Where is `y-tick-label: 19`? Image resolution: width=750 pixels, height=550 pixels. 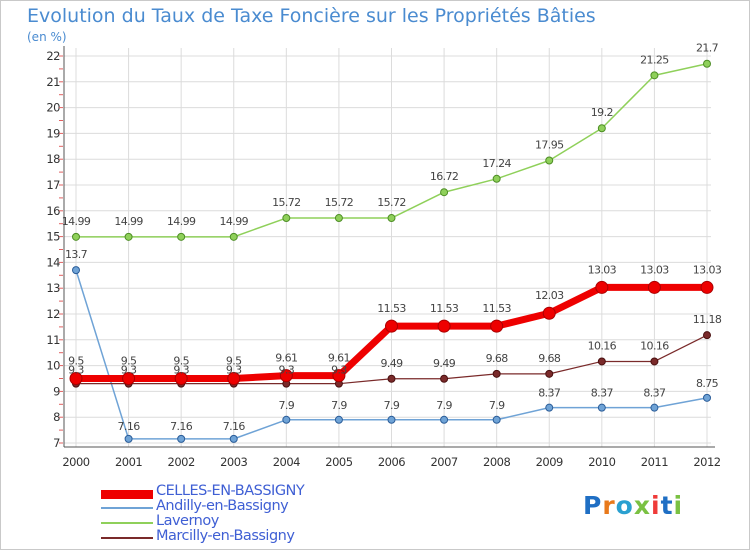 y-tick-label: 19 is located at coordinates (53, 133).